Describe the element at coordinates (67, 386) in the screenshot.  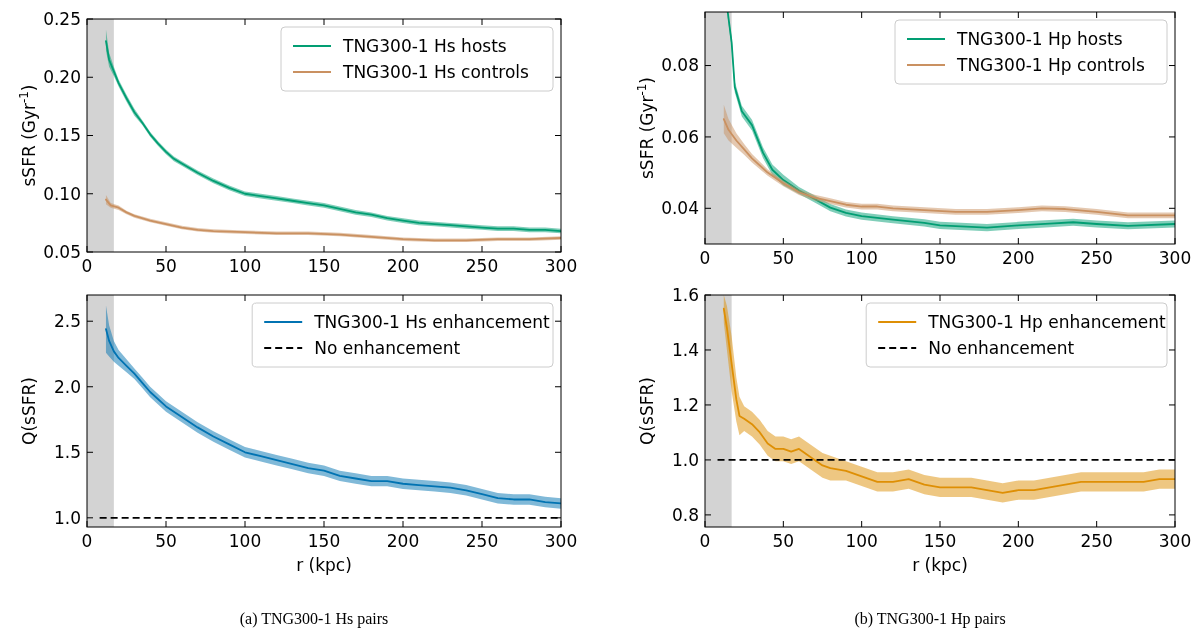
I see `y-tick-label: 2.0` at that location.